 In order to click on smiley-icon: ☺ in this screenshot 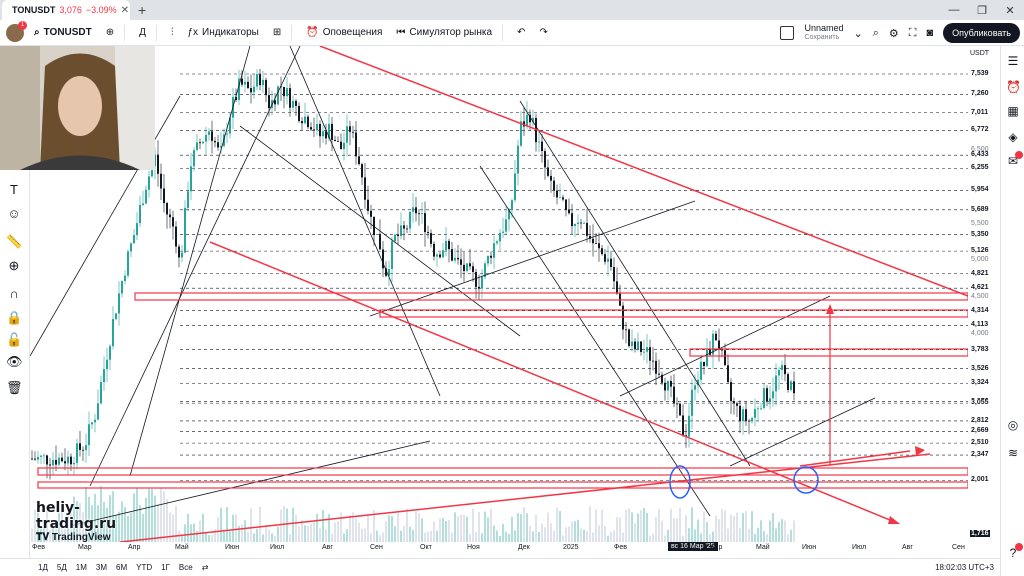, I will do `click(14, 213)`.